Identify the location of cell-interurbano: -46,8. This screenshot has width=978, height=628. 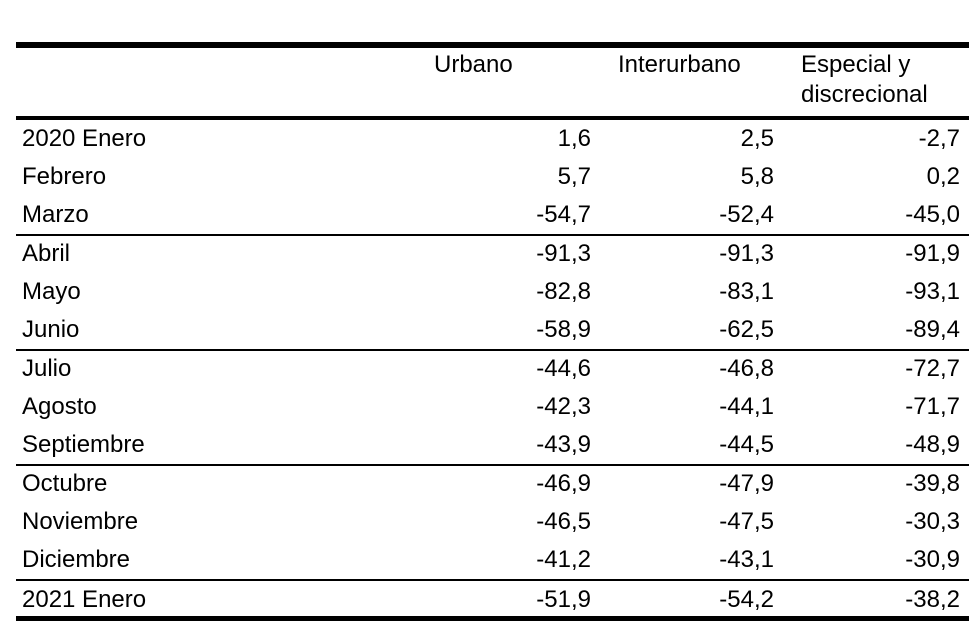
(746, 368).